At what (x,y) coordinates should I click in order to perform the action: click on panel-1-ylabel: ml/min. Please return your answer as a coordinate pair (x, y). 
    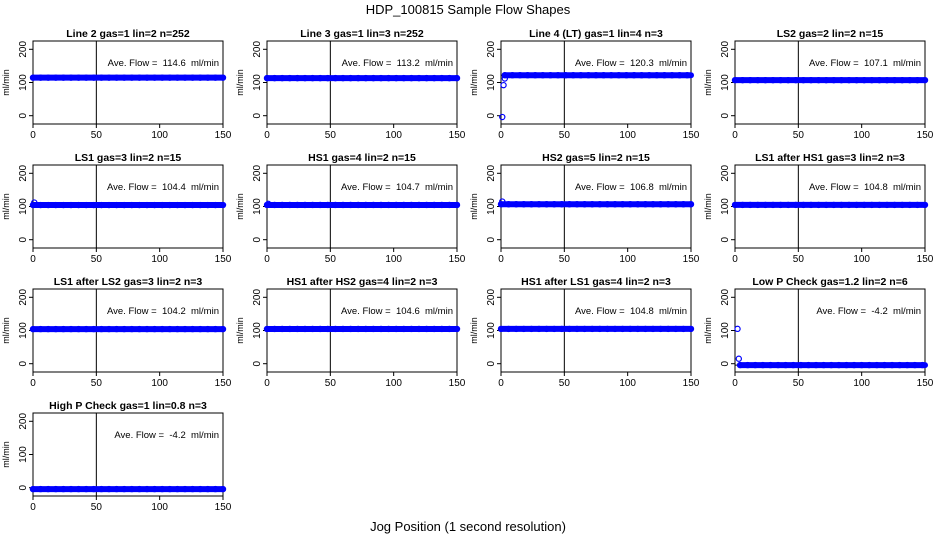
    Looking at the image, I should click on (6, 82).